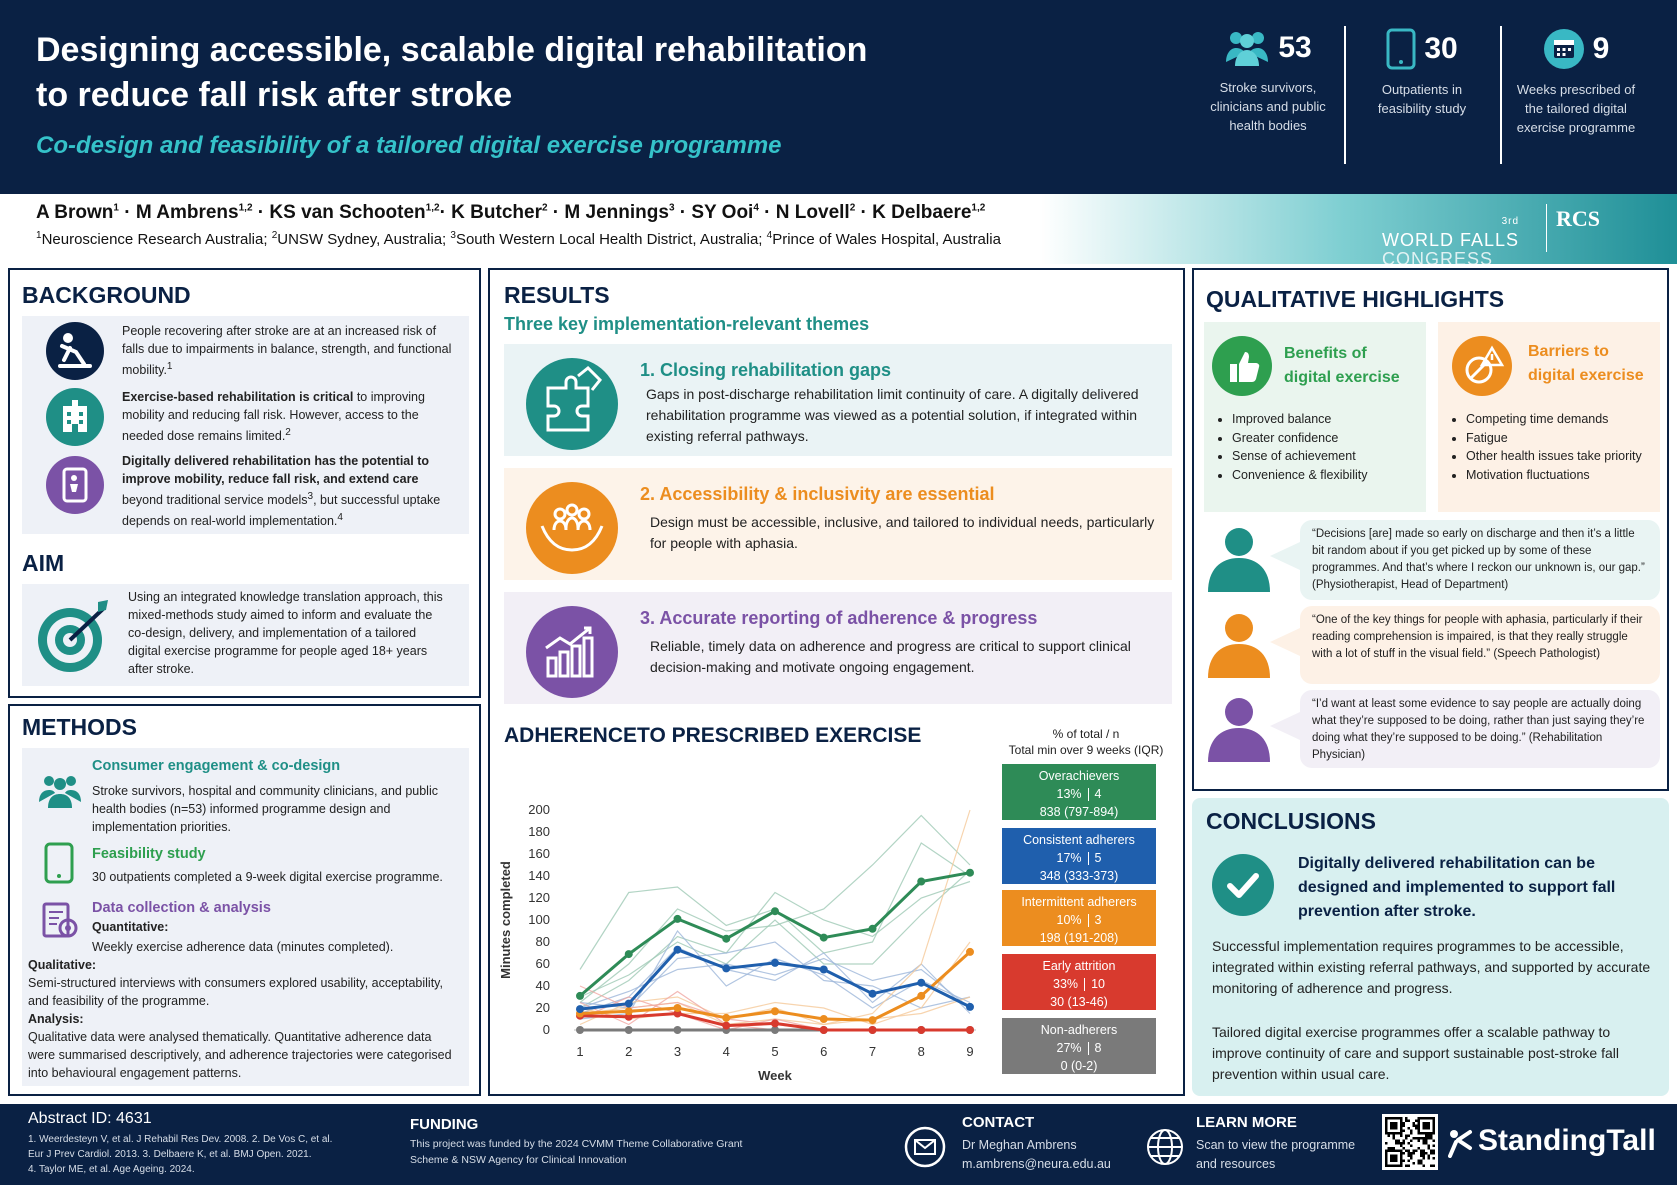 Image resolution: width=1677 pixels, height=1185 pixels. Describe the element at coordinates (823, 1051) in the screenshot. I see `x-tick-label: 6` at that location.